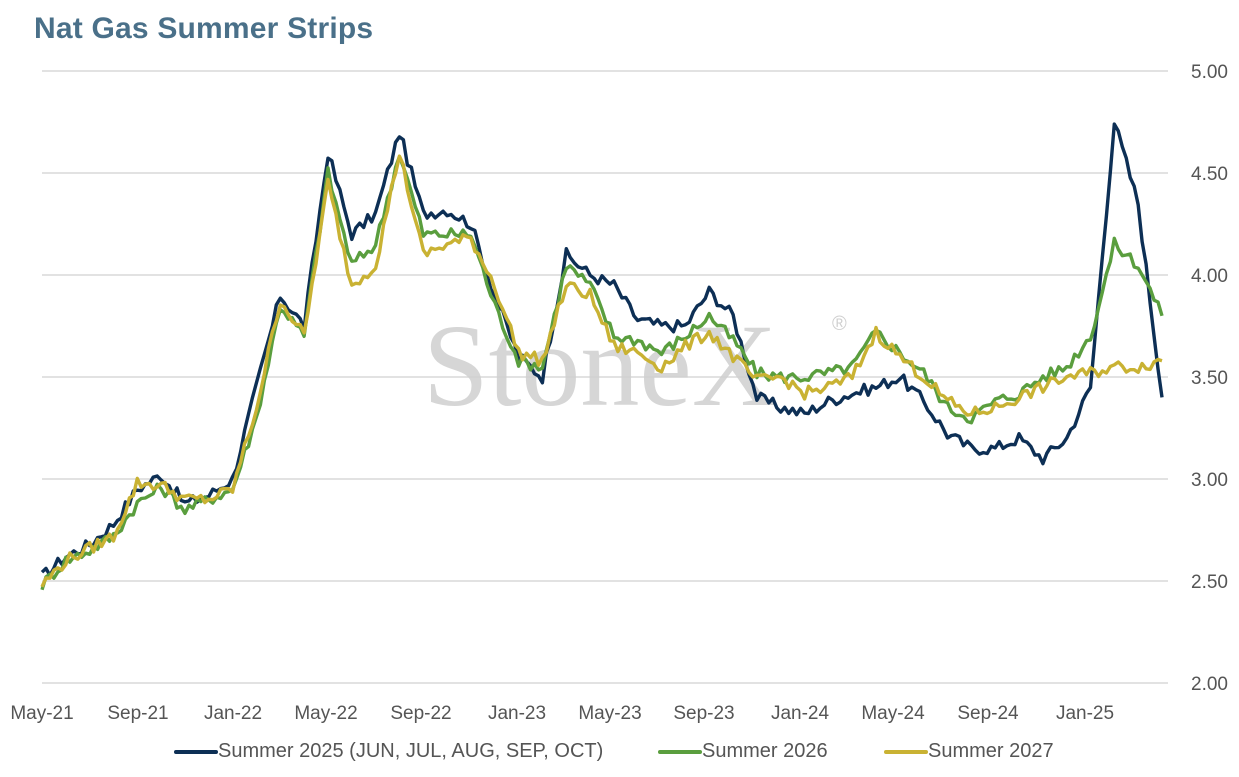 The image size is (1239, 777). I want to click on watermark-registered-mark: ®, so click(839, 324).